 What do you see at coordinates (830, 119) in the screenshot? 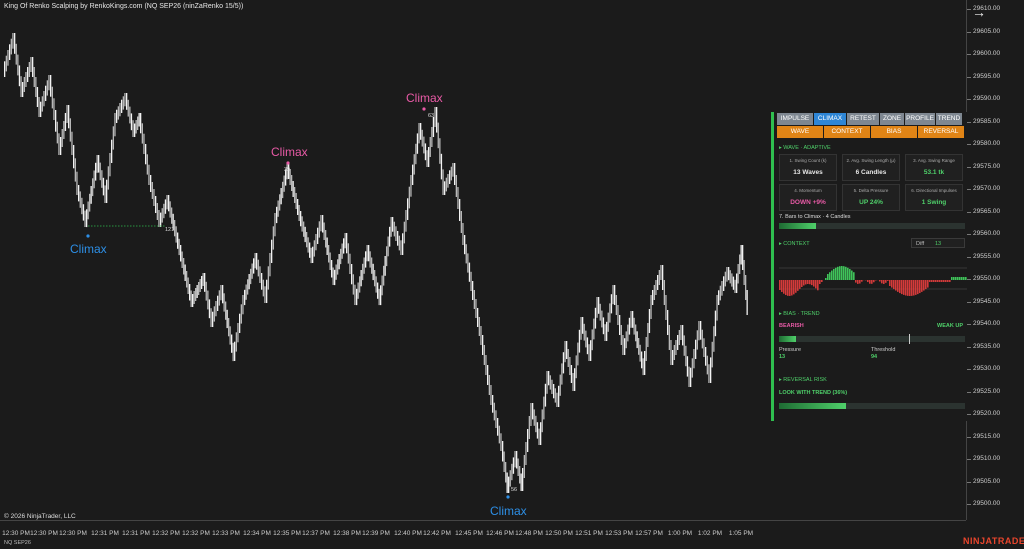
I see `tab-climax: CLIMAX` at bounding box center [830, 119].